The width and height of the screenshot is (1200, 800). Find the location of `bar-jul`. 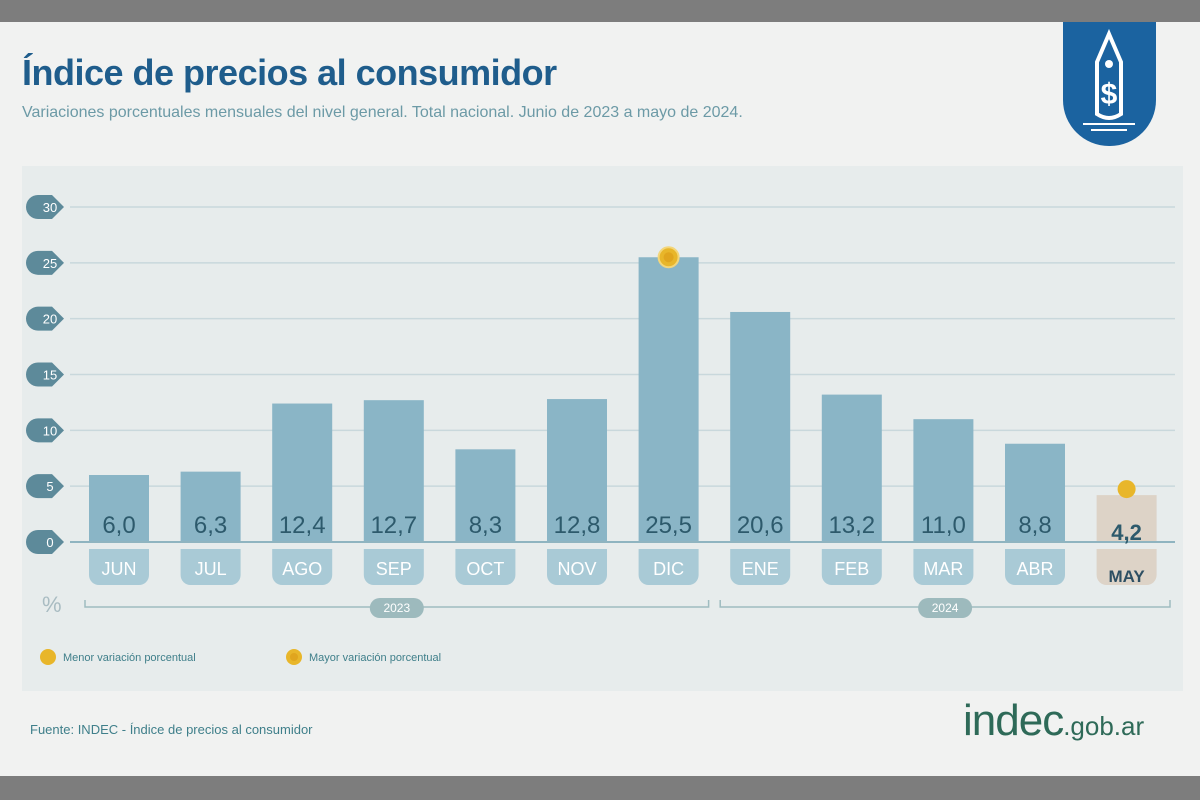

bar-jul is located at coordinates (210, 506).